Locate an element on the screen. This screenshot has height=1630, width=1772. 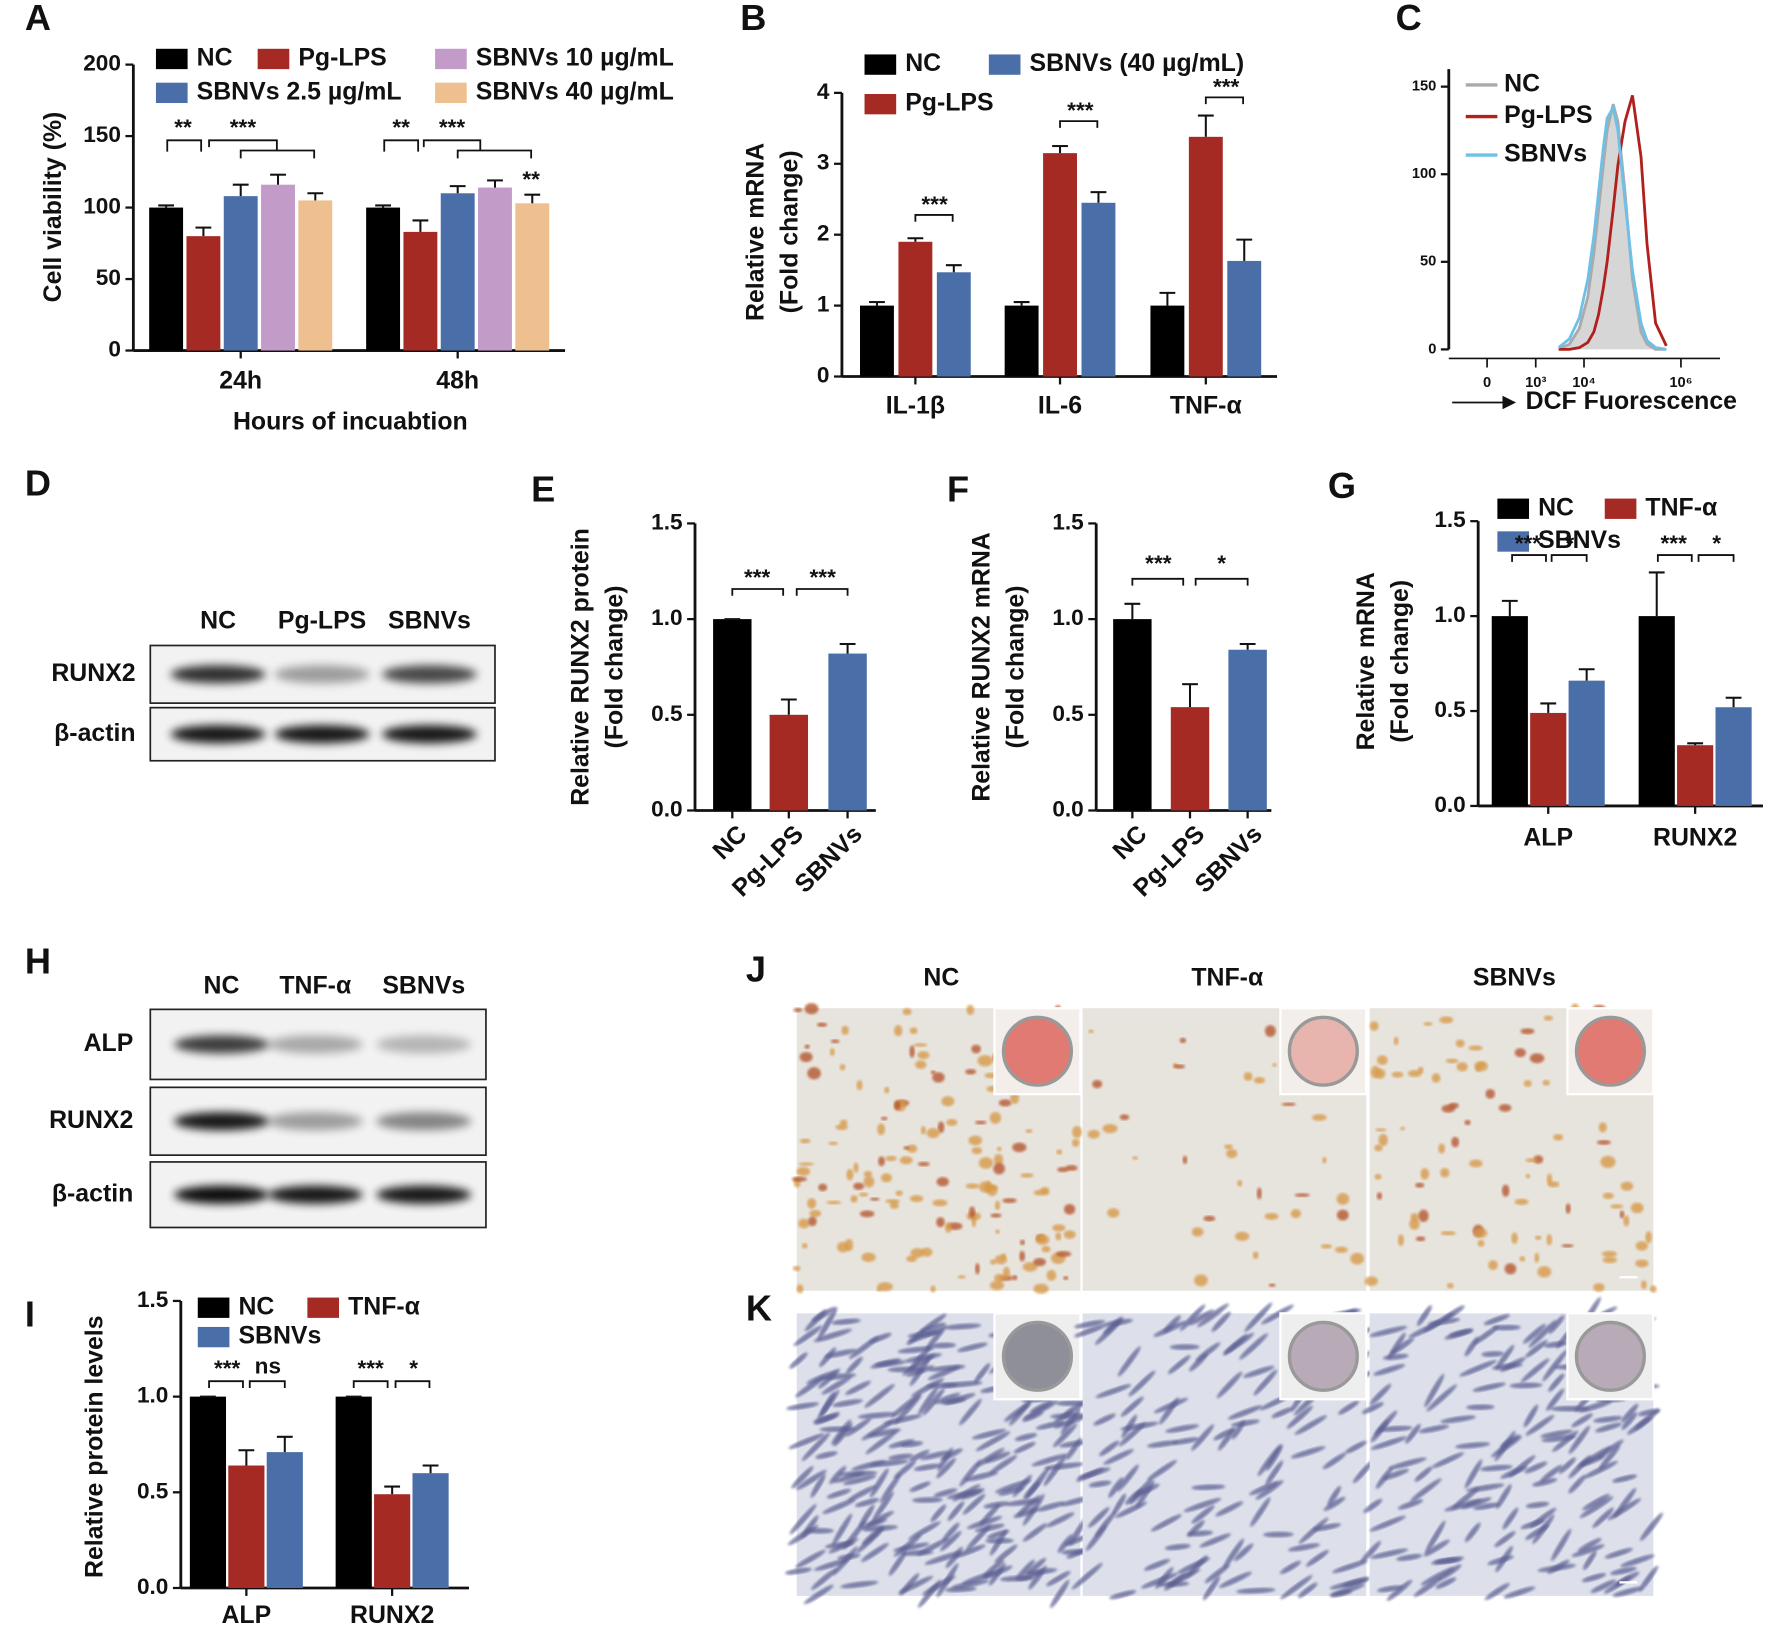
legend-label: TNF-α is located at coordinates (384, 1306).